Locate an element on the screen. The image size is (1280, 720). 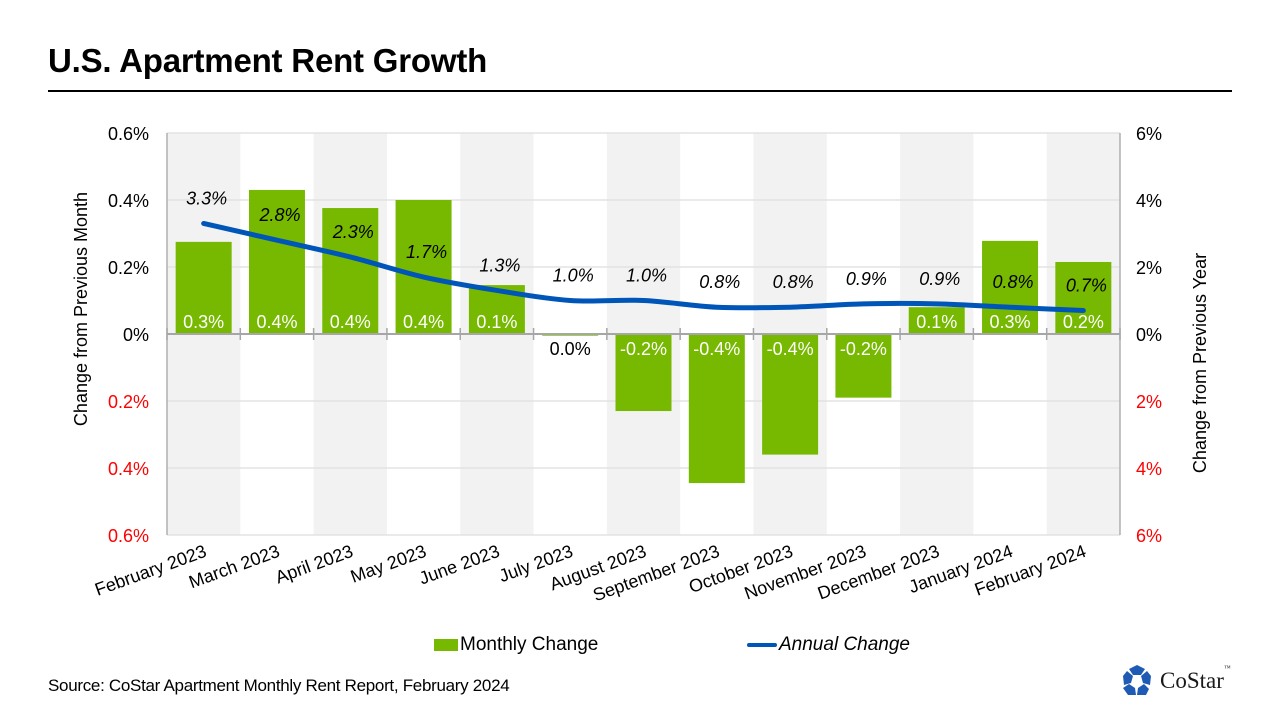
right-axis-title: Change from Previous Year is located at coordinates (1200, 363).